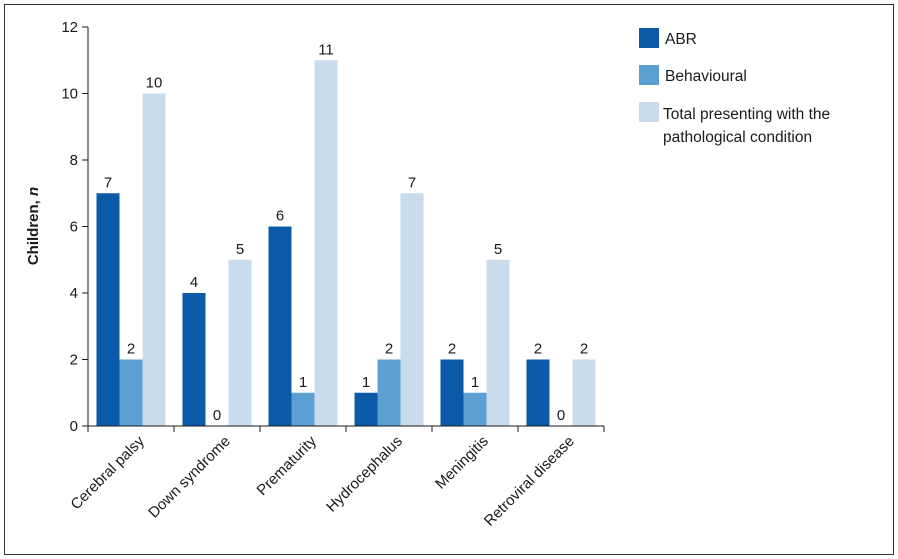 This screenshot has height=559, width=898. Describe the element at coordinates (33, 230) in the screenshot. I see `y-axis-title-text: Children,` at that location.